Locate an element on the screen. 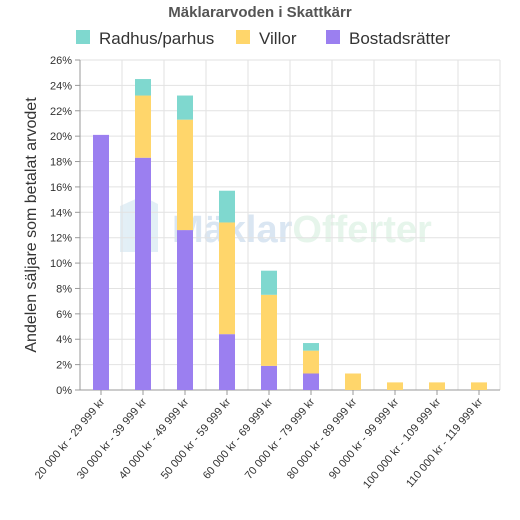 The width and height of the screenshot is (520, 520). watermark-text: MäklarOfferter is located at coordinates (302, 230).